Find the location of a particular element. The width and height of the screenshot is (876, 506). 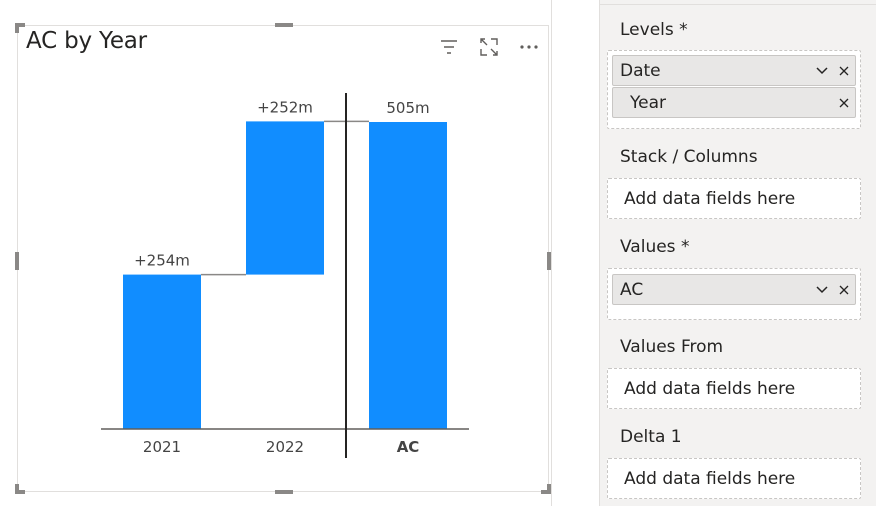

field-year: Year is located at coordinates (734, 102).